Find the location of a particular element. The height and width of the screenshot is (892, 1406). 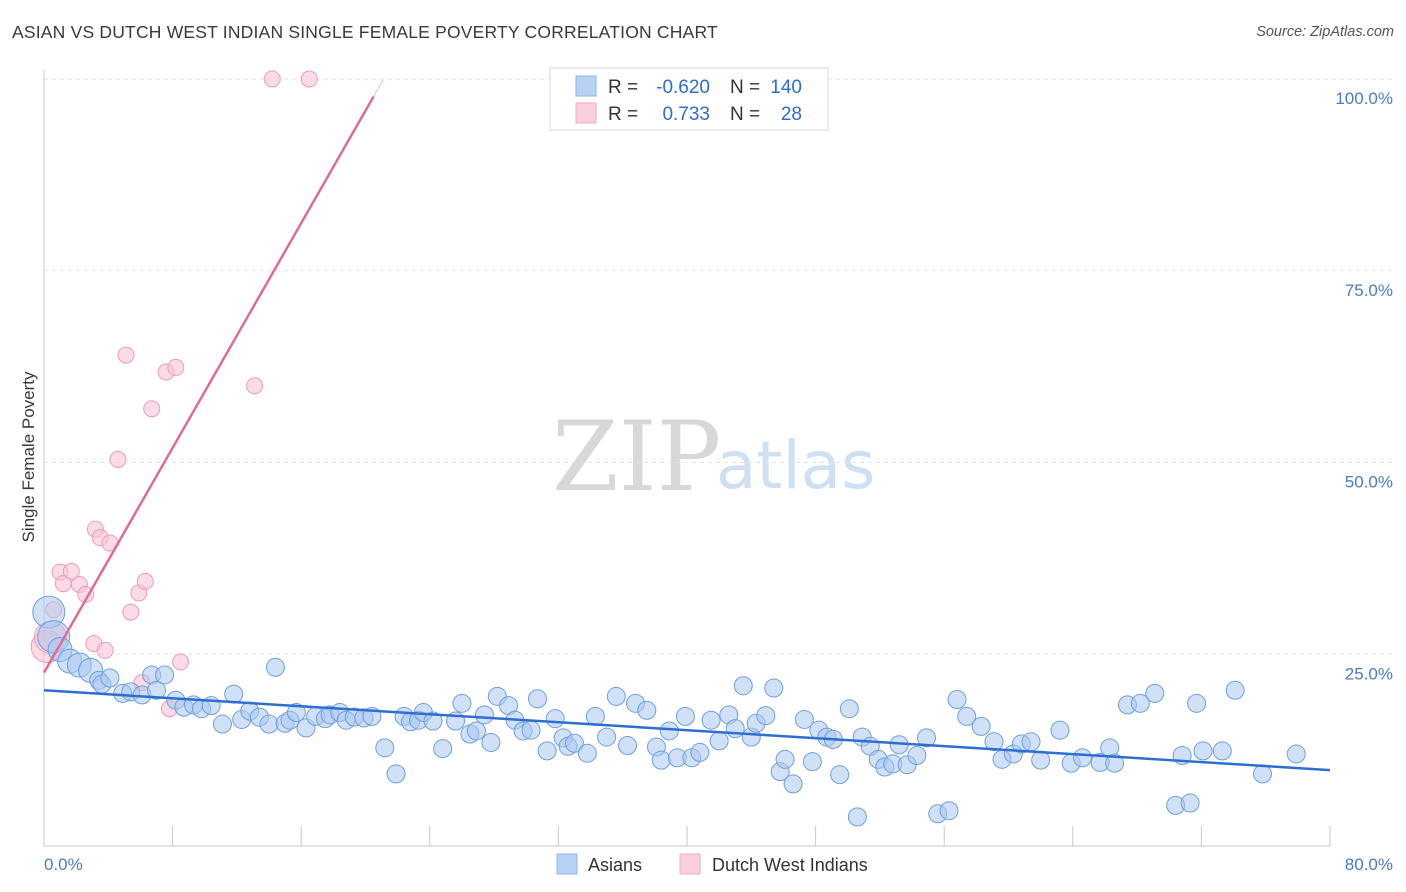

legend-bottom-swatch-dwi is located at coordinates (690, 864).